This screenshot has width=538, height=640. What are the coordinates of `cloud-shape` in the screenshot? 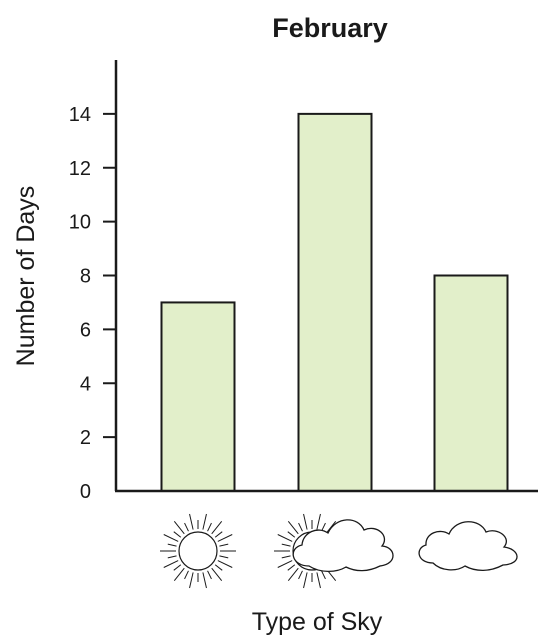 It's located at (343, 546).